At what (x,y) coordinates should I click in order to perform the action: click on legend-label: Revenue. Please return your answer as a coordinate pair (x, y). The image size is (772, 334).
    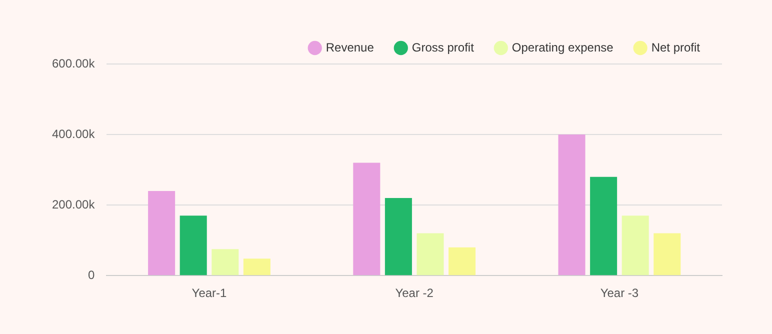
    Looking at the image, I should click on (350, 47).